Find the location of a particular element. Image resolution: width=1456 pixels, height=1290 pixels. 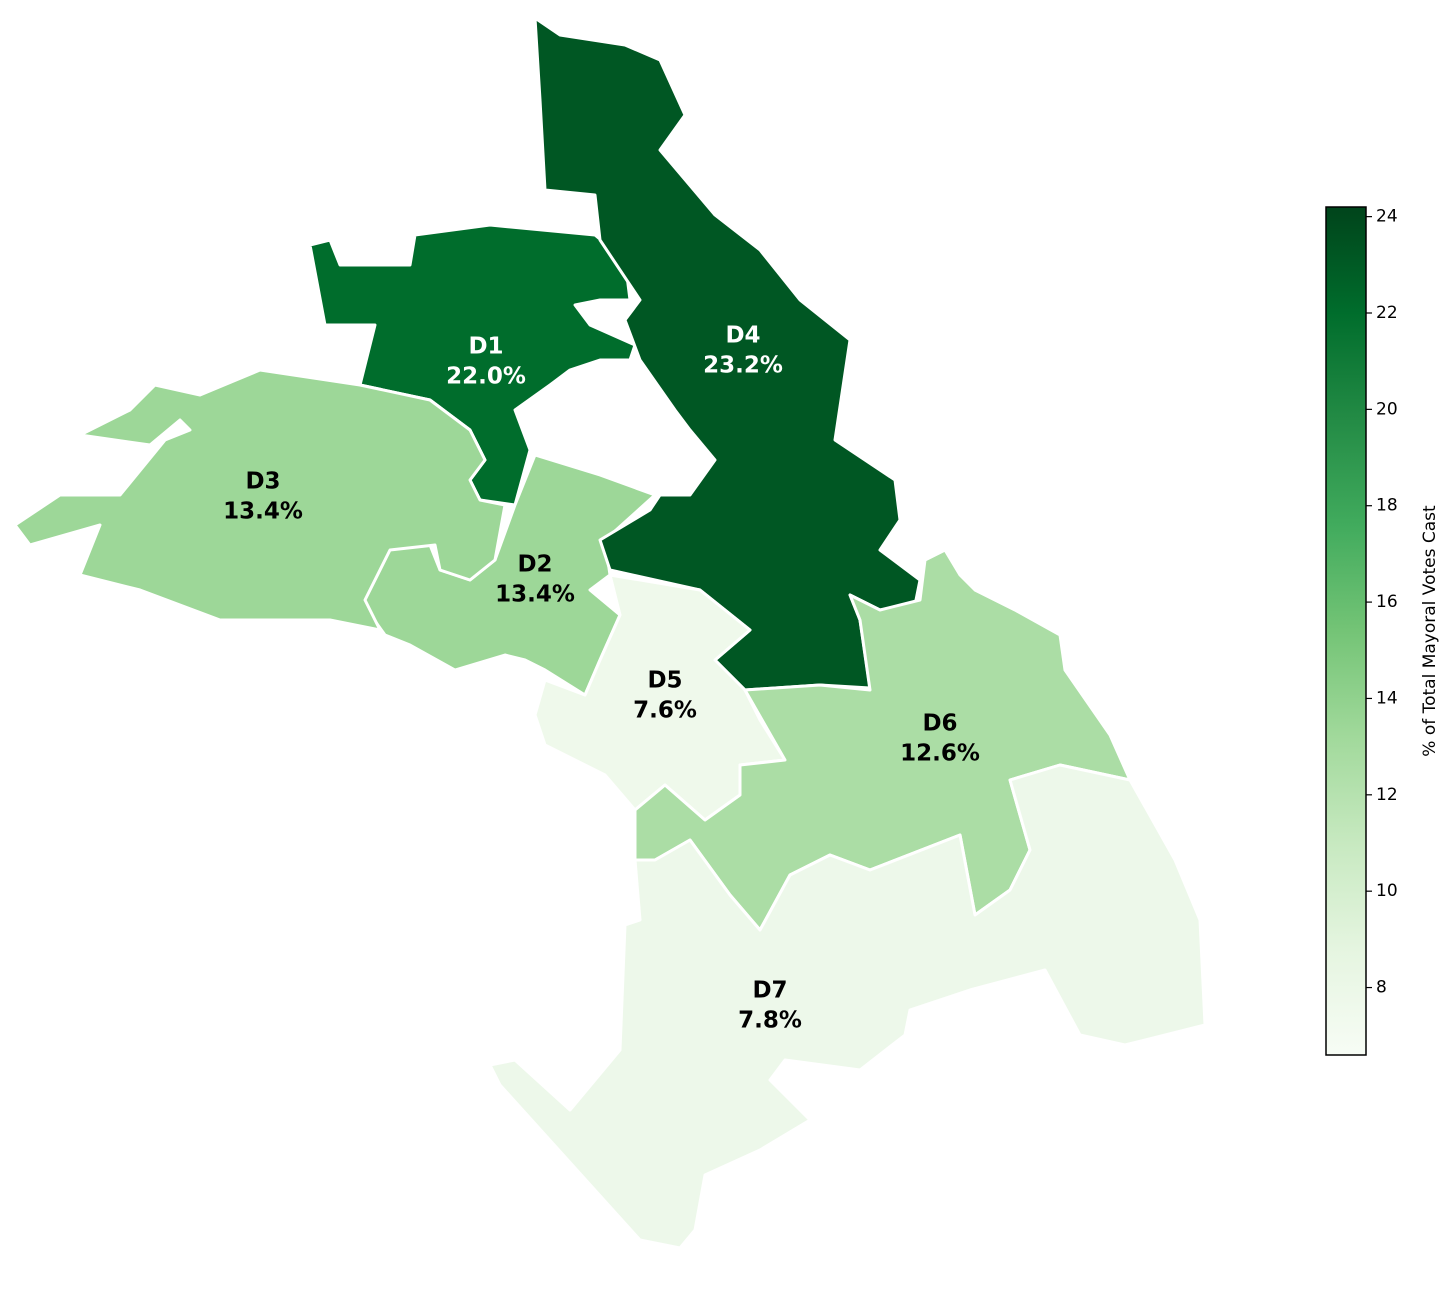

district-name: D5 is located at coordinates (664, 681).